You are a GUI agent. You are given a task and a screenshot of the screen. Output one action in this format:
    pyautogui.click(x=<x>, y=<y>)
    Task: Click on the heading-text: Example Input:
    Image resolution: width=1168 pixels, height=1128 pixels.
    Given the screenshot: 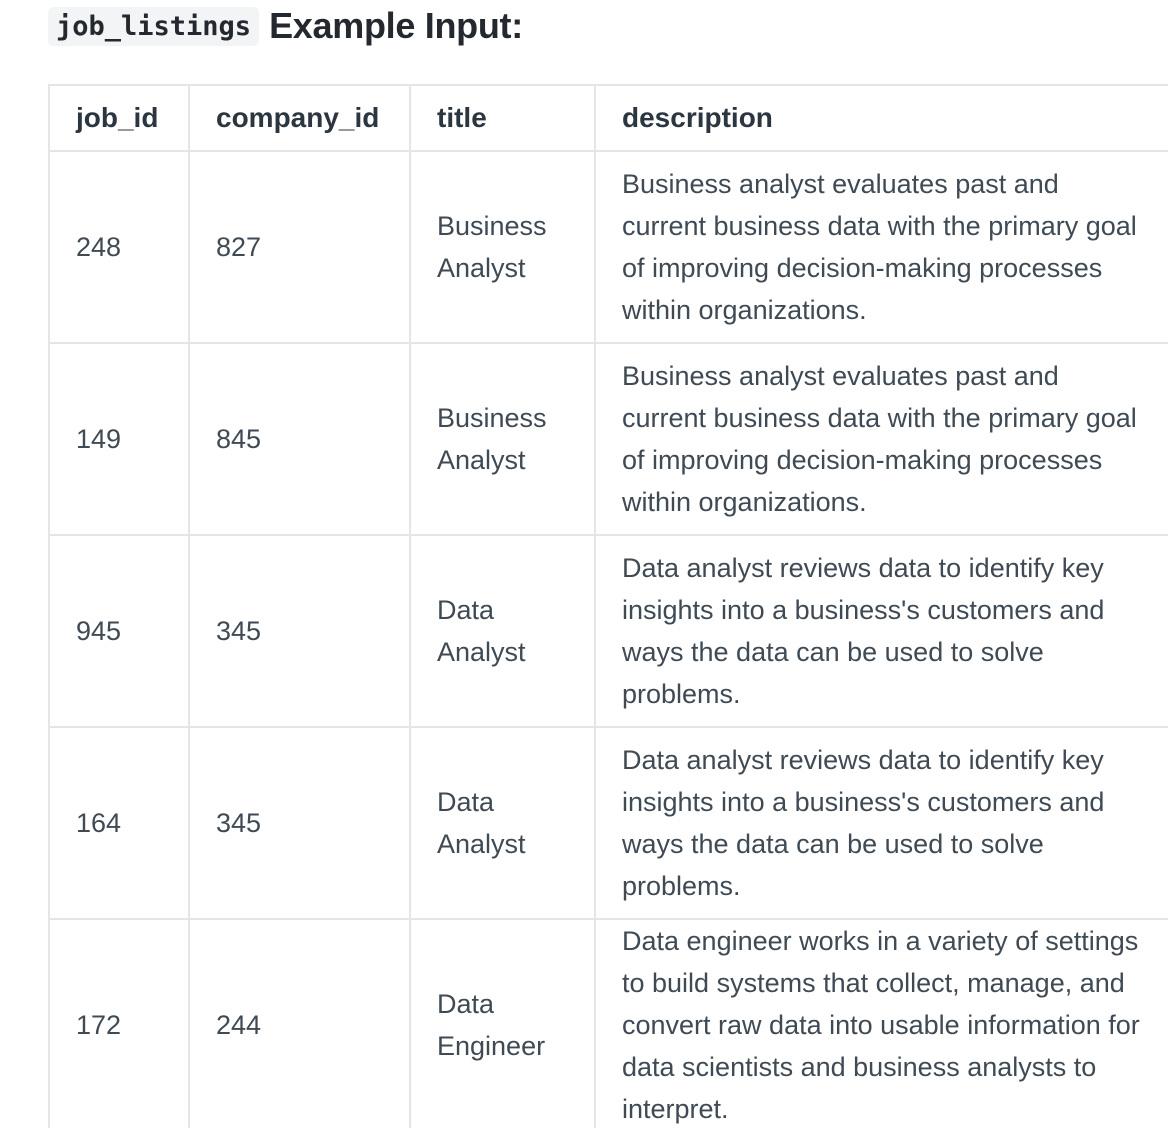 What is the action you would take?
    pyautogui.click(x=396, y=25)
    